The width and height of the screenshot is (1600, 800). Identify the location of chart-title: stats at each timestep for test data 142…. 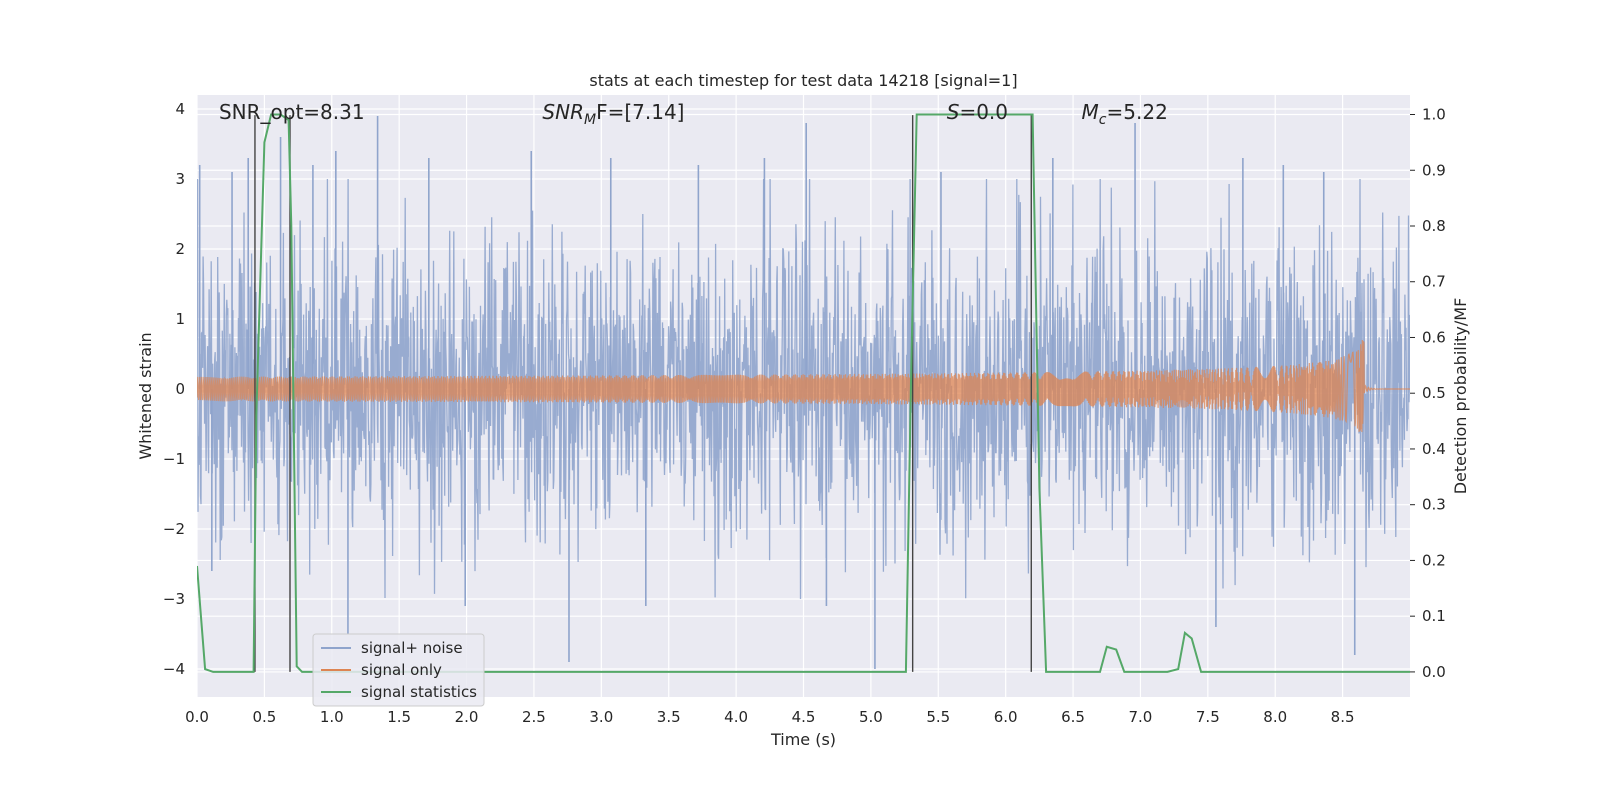
(803, 80).